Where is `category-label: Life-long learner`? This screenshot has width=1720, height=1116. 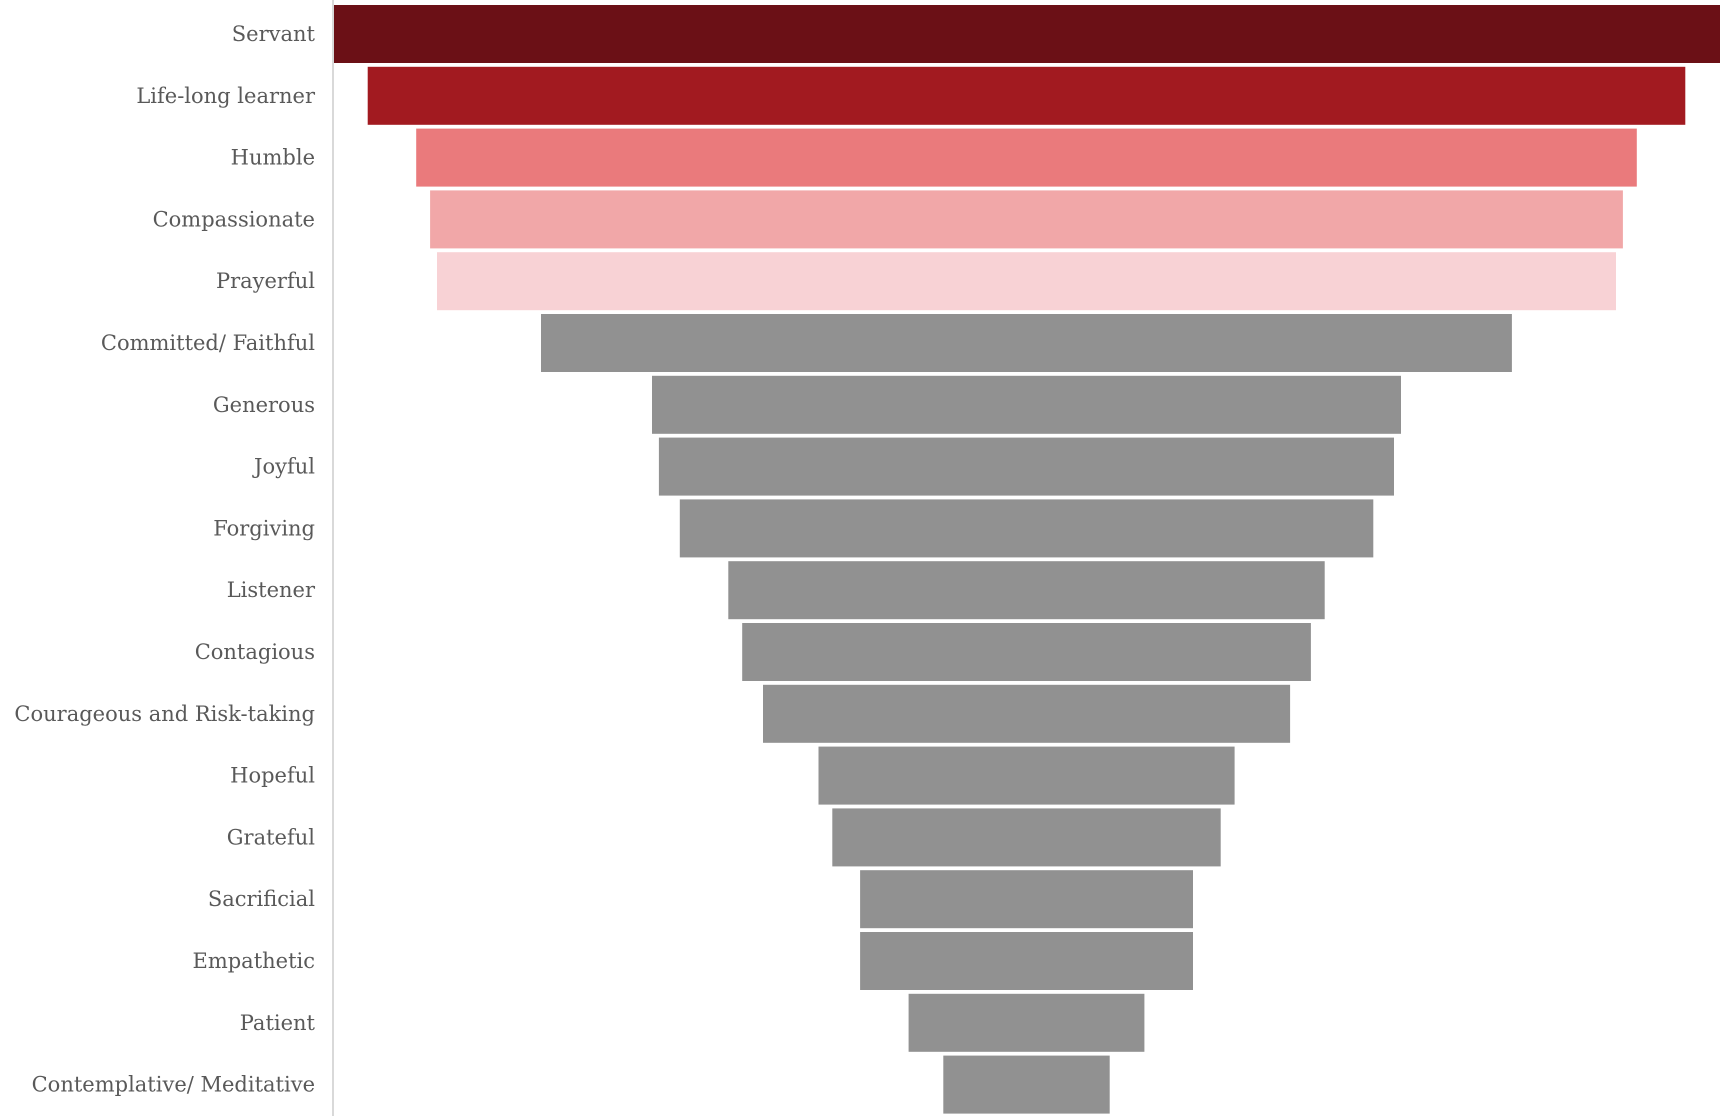
category-label: Life-long learner is located at coordinates (226, 96).